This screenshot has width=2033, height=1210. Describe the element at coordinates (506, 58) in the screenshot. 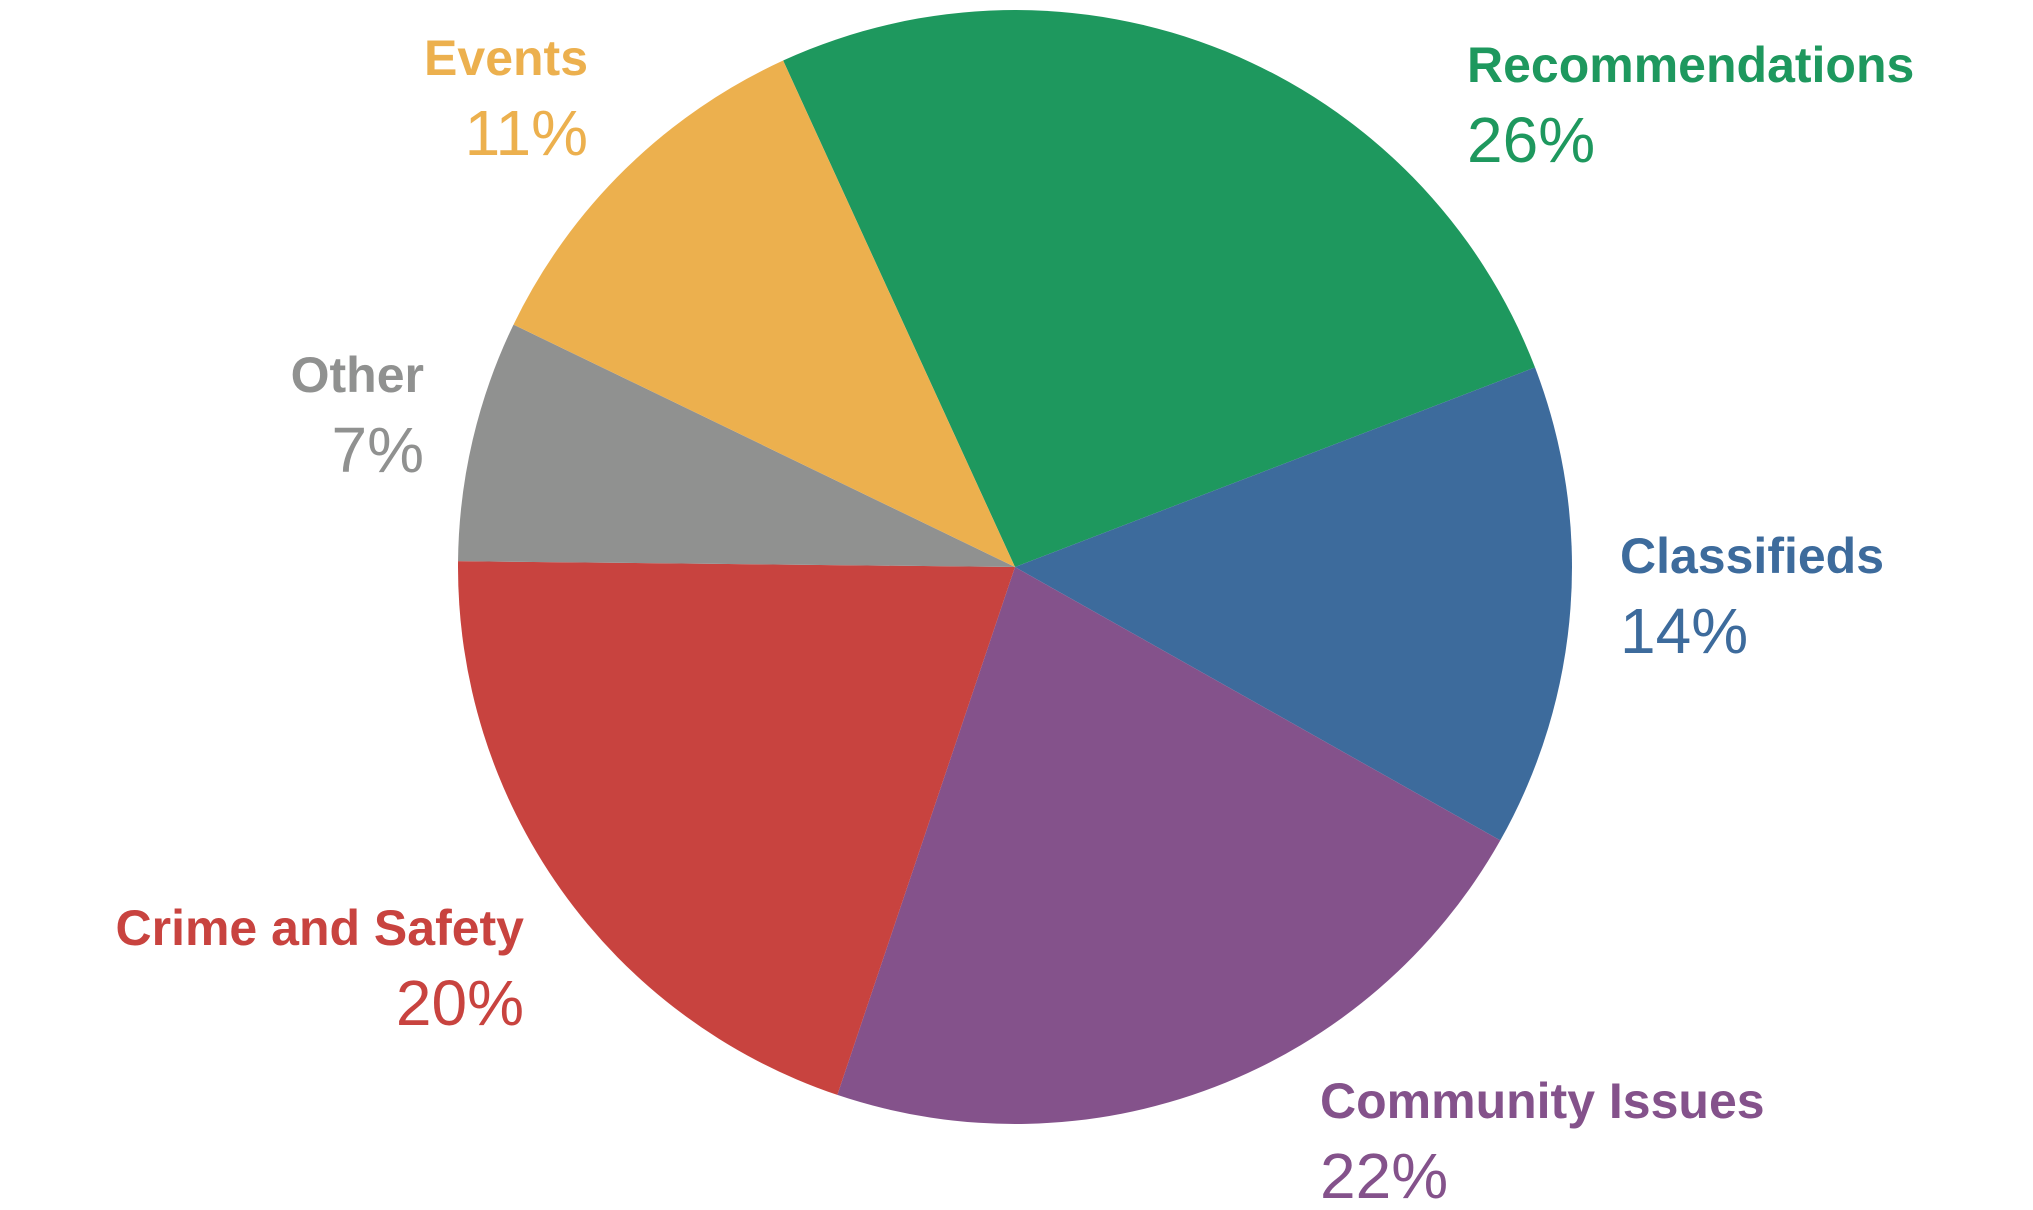

I see `label-events: Events` at that location.